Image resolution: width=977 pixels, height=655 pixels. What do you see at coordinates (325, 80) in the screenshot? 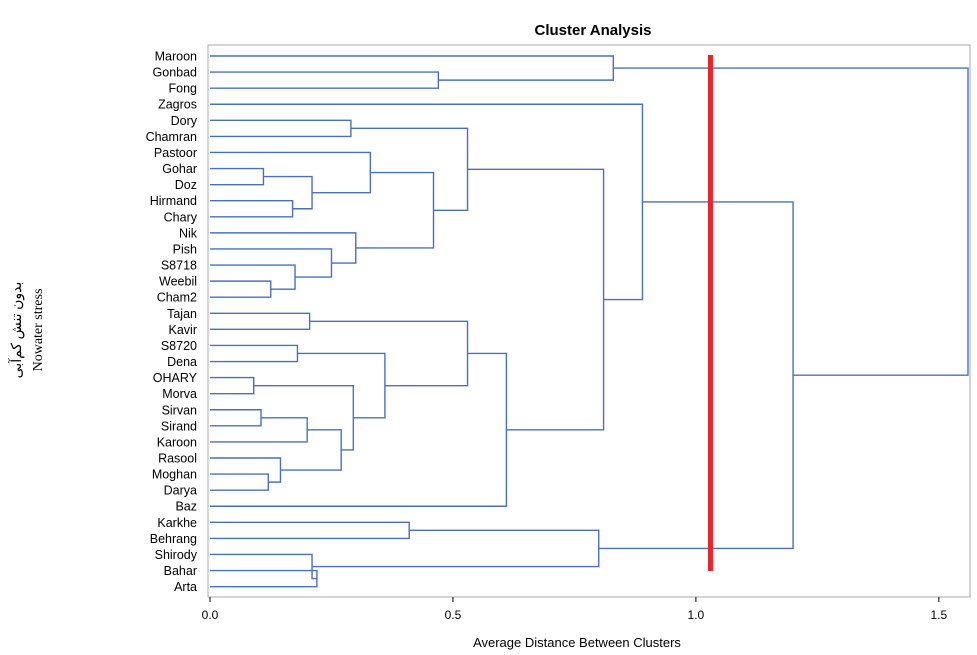
I see `merge-m26` at bounding box center [325, 80].